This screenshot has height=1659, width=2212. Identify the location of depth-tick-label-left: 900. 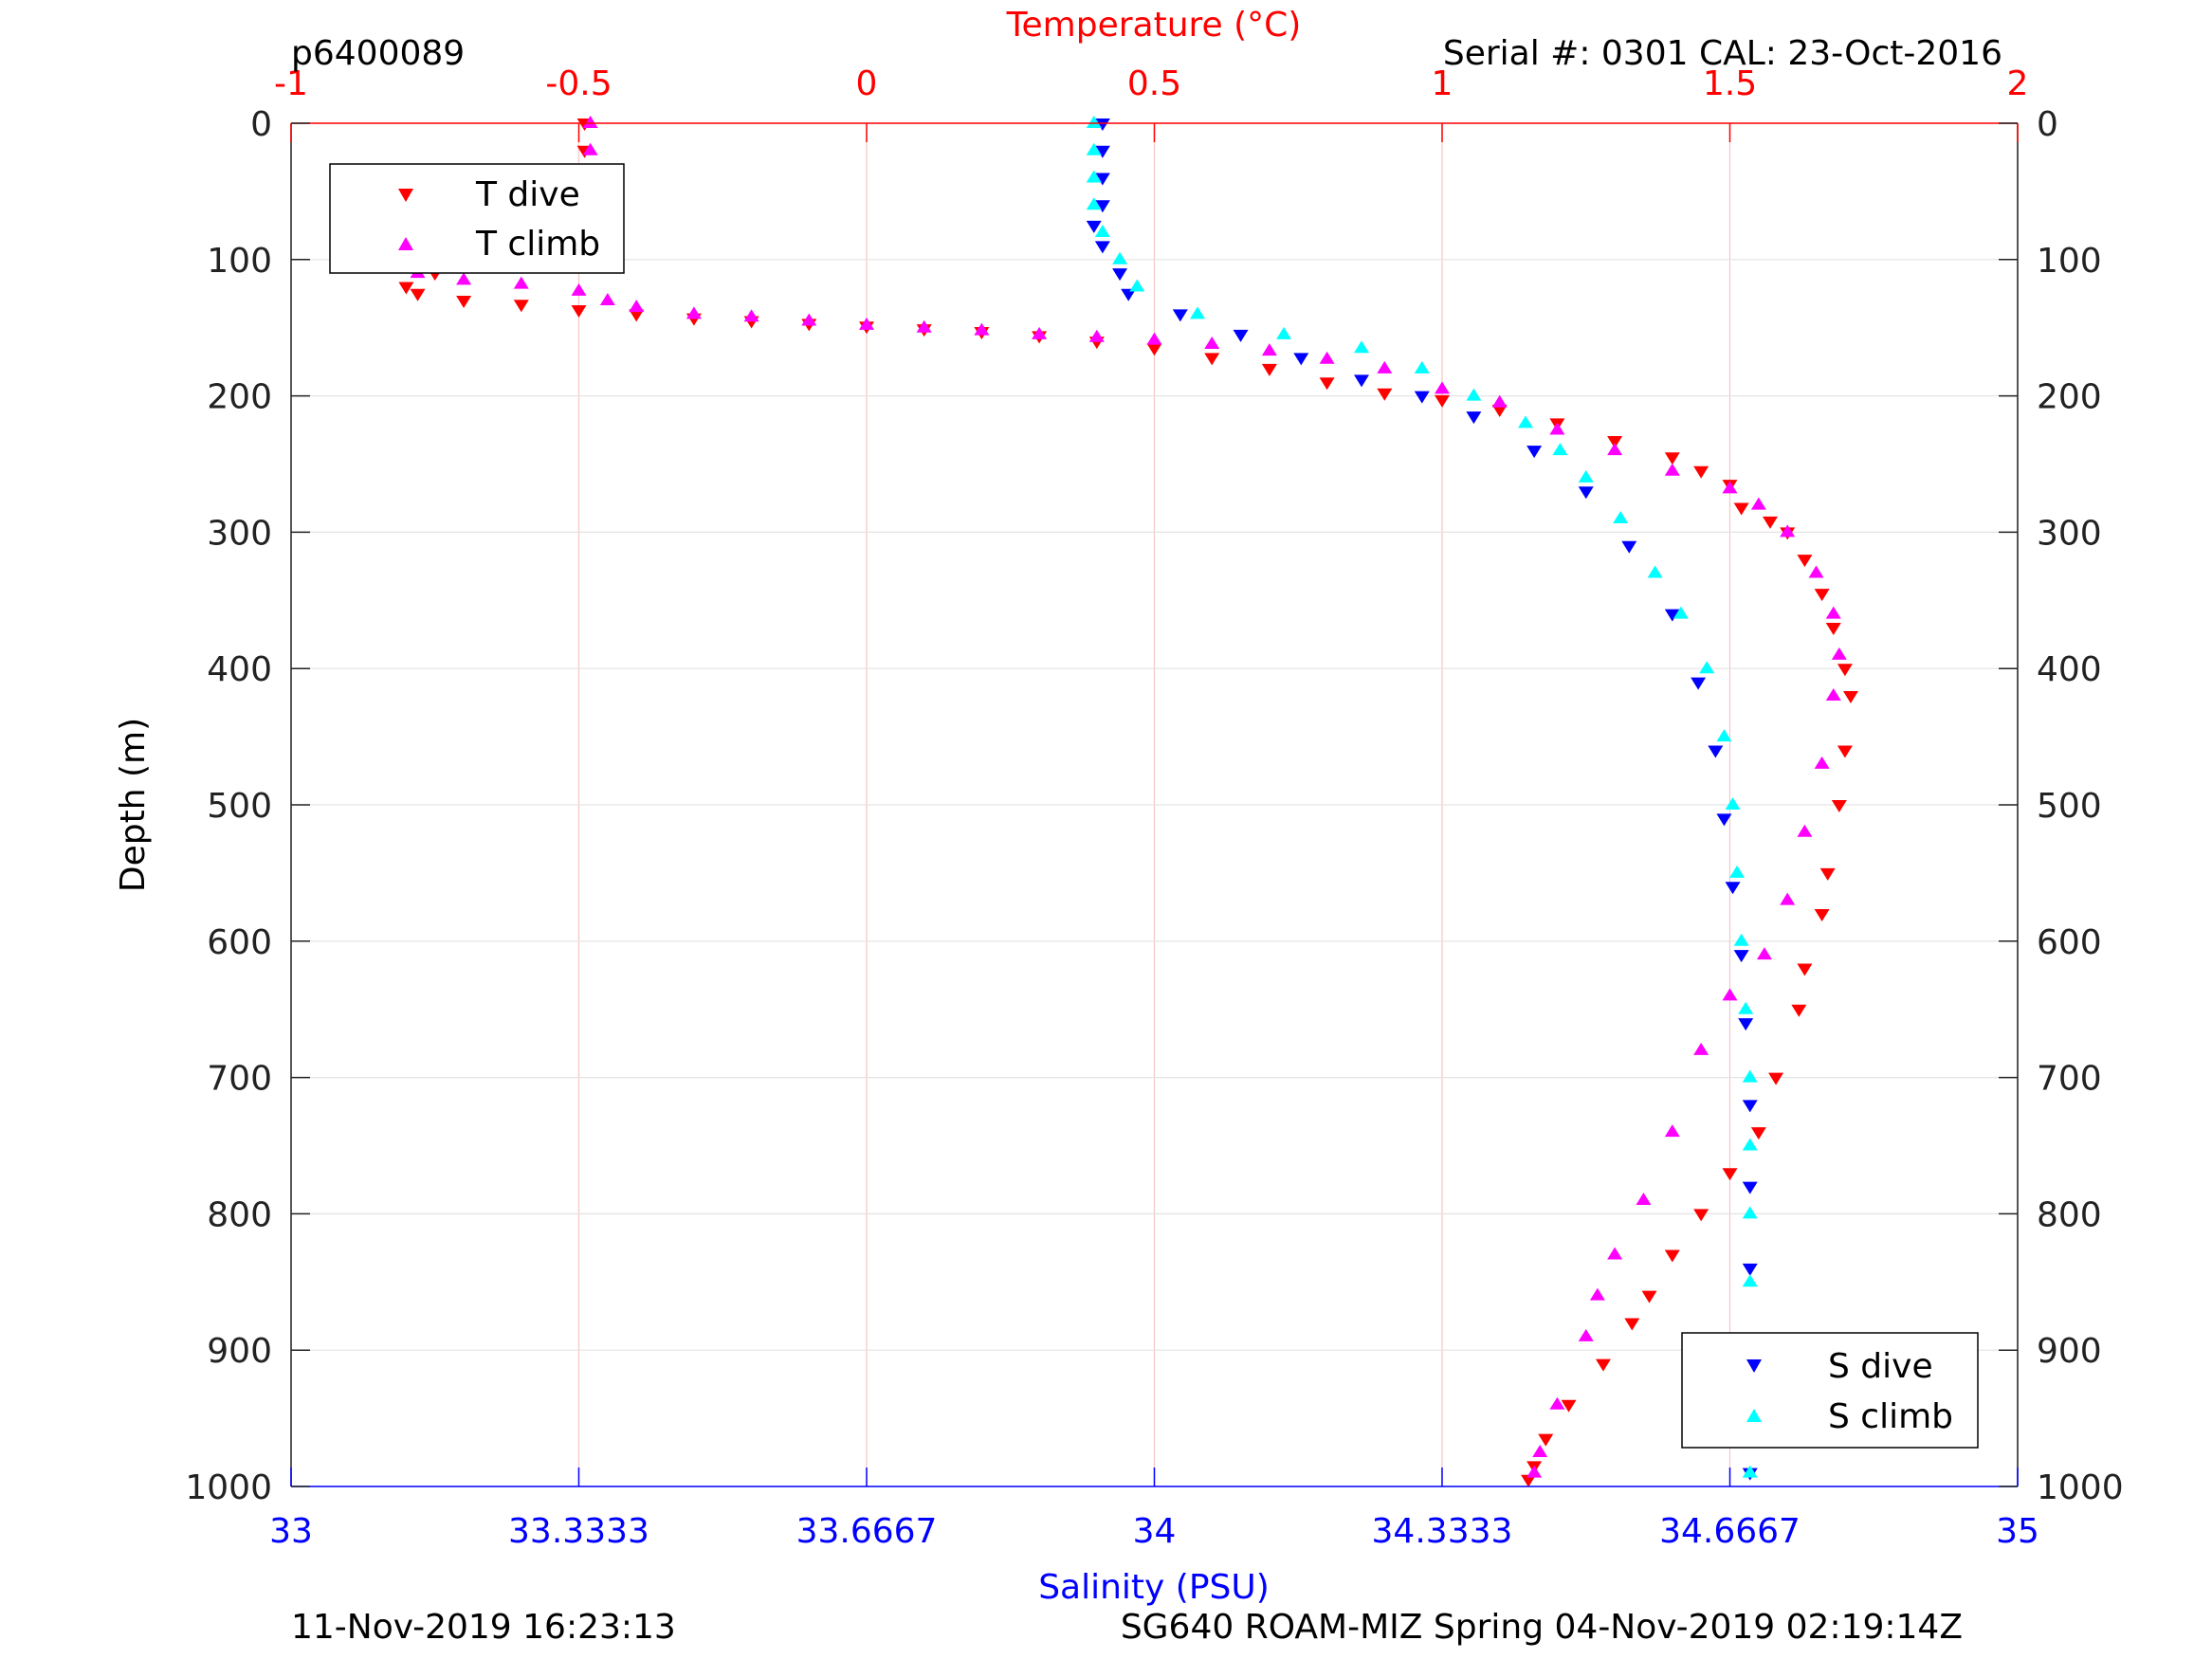
(239, 1351).